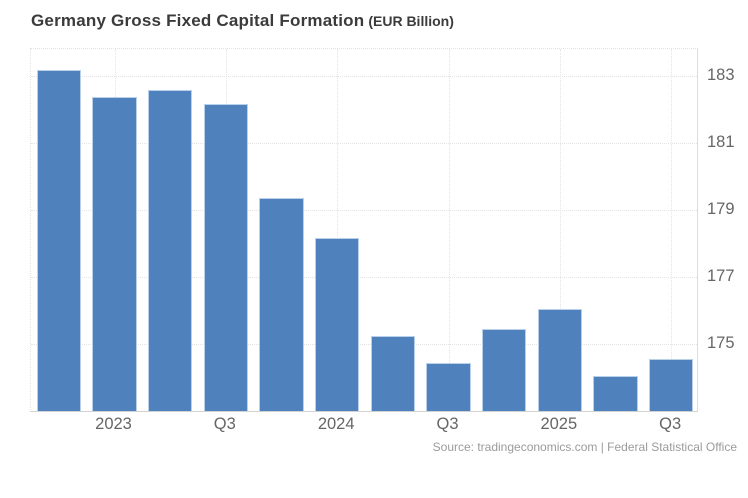 This screenshot has height=498, width=748. What do you see at coordinates (113, 424) in the screenshot?
I see `x-axis-tick-label: 2023` at bounding box center [113, 424].